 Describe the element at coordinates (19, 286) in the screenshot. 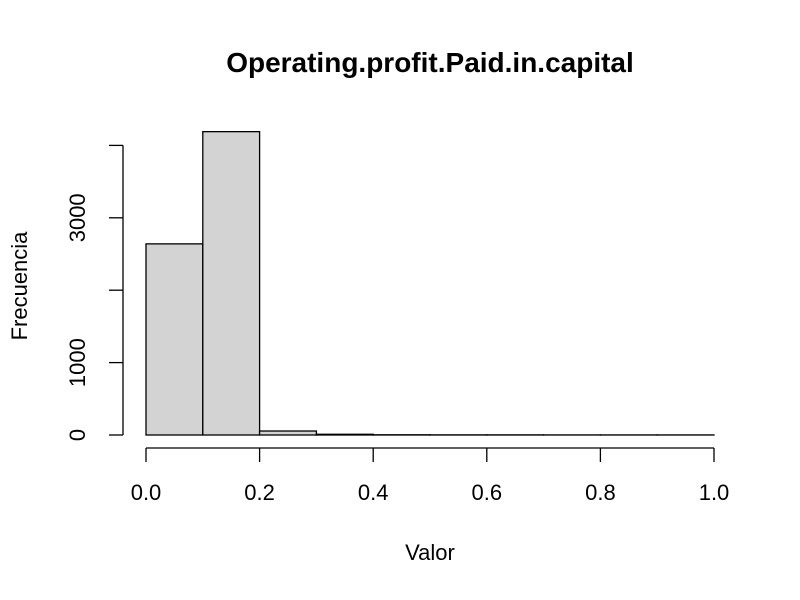

I see `y-axis-label: Frecuencia` at that location.